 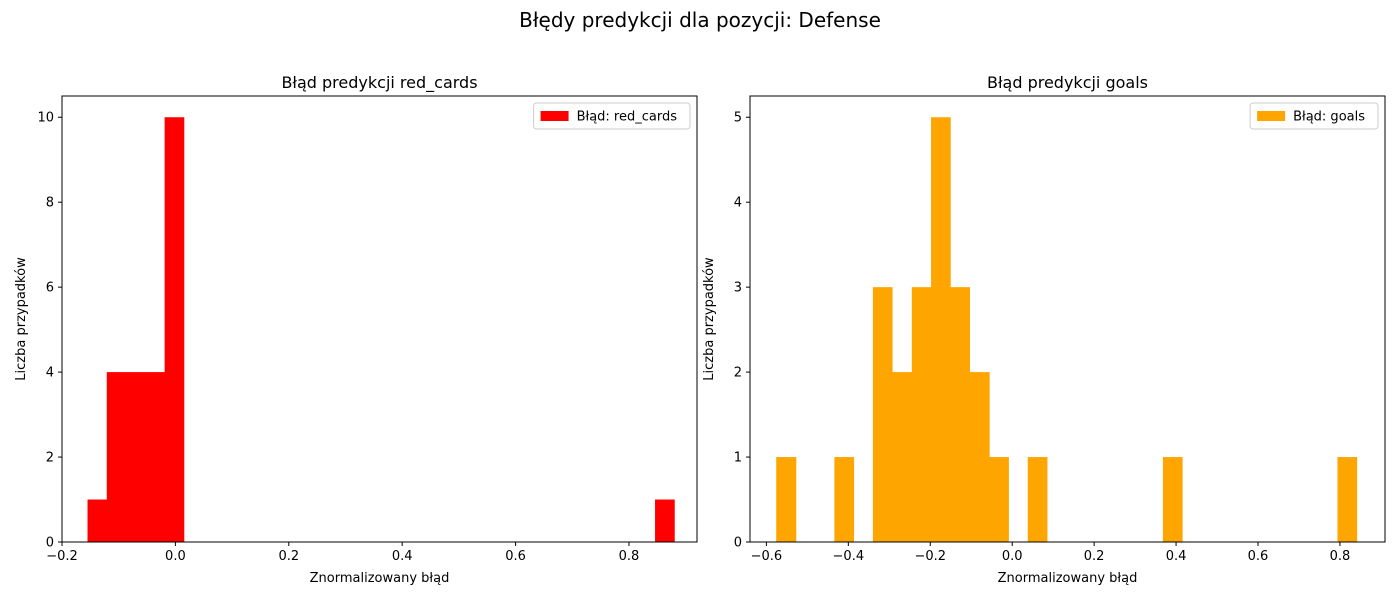 What do you see at coordinates (1329, 117) in the screenshot?
I see `legend-label: Błąd: goals` at bounding box center [1329, 117].